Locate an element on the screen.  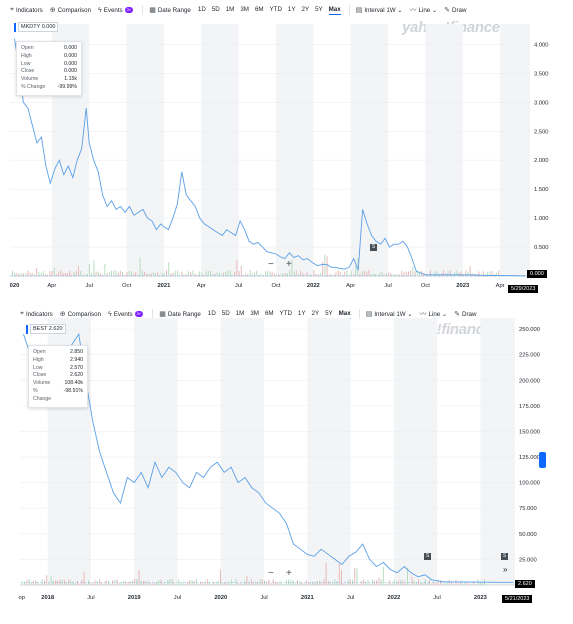
scroll-right-icon: » is located at coordinates (505, 569).